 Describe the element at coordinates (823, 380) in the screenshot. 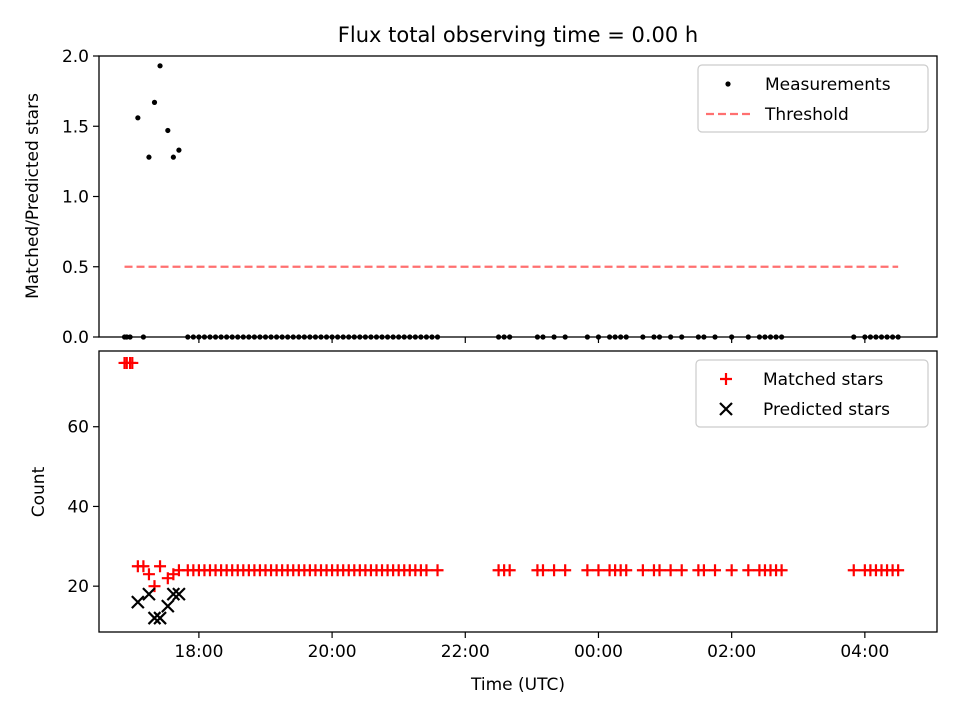

I see `matched-stars-legend-label: Matched stars` at that location.